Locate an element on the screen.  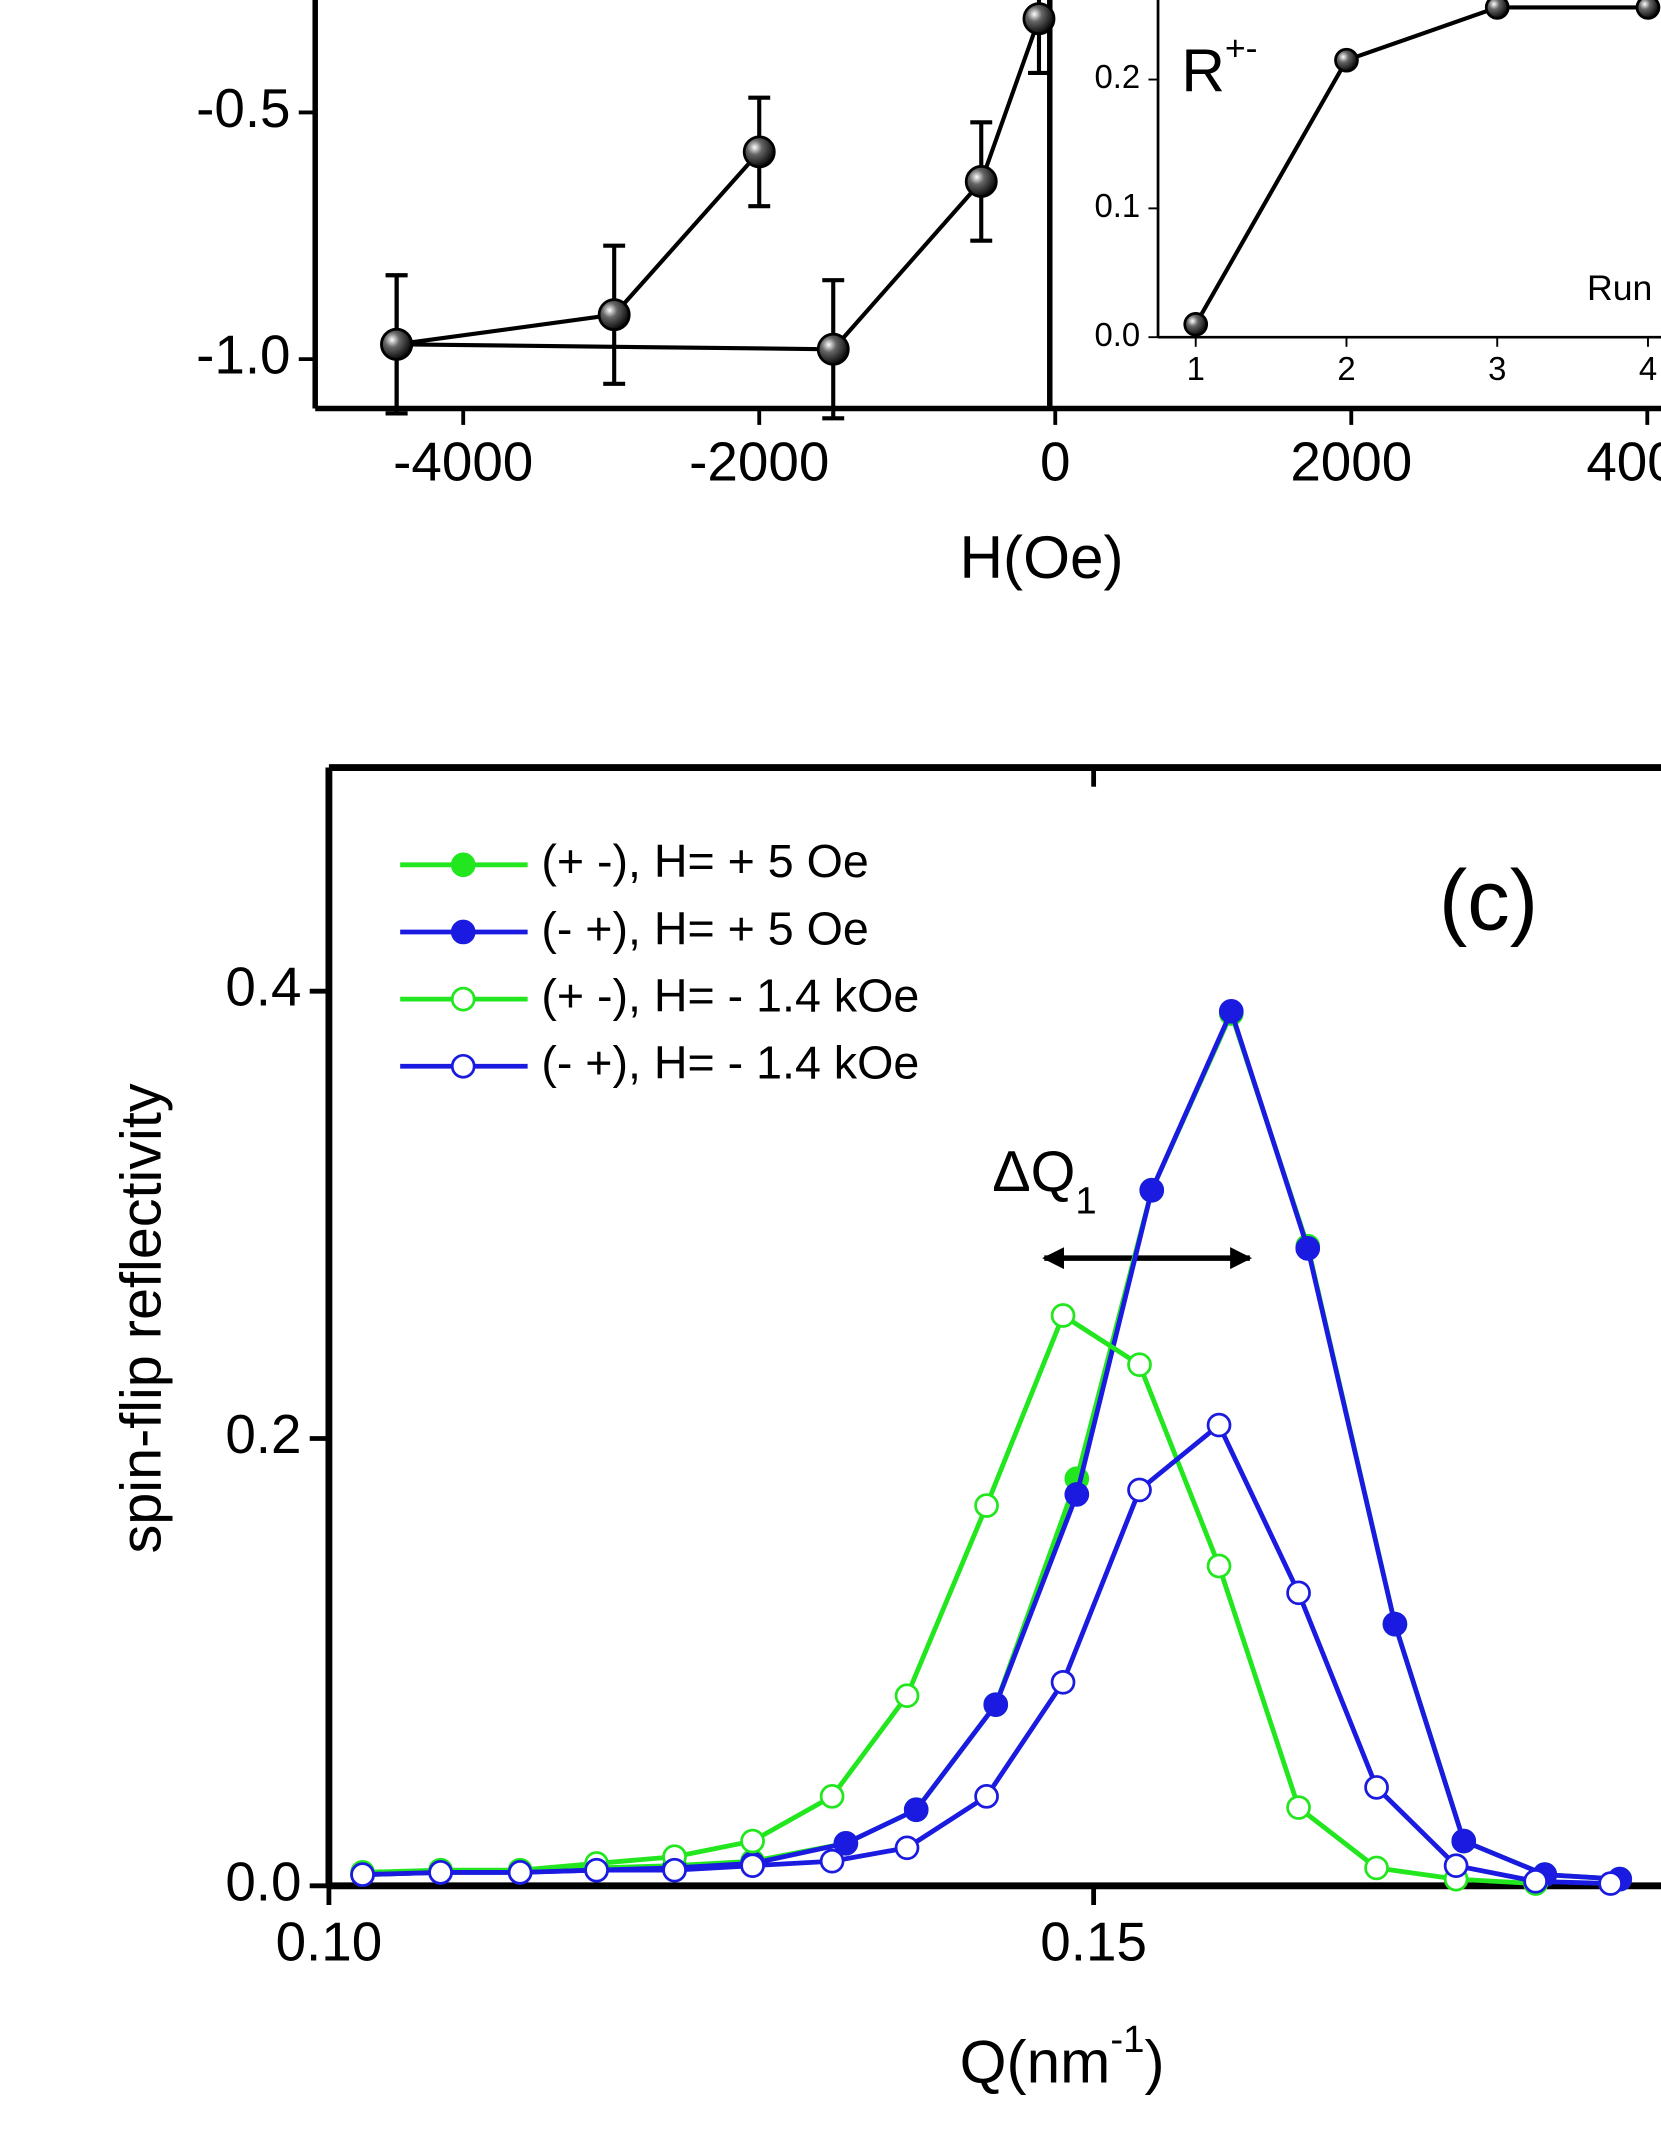
y-tick-label: 0.4 is located at coordinates (263, 987).